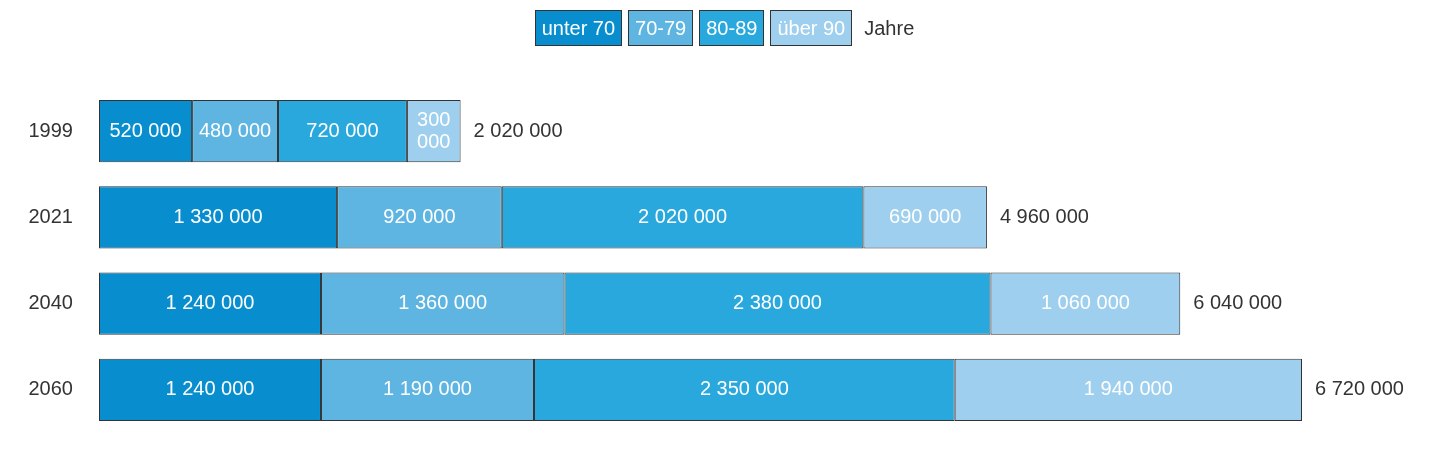 The image size is (1449, 463). Describe the element at coordinates (218, 215) in the screenshot. I see `data-label: 1 330 000` at that location.